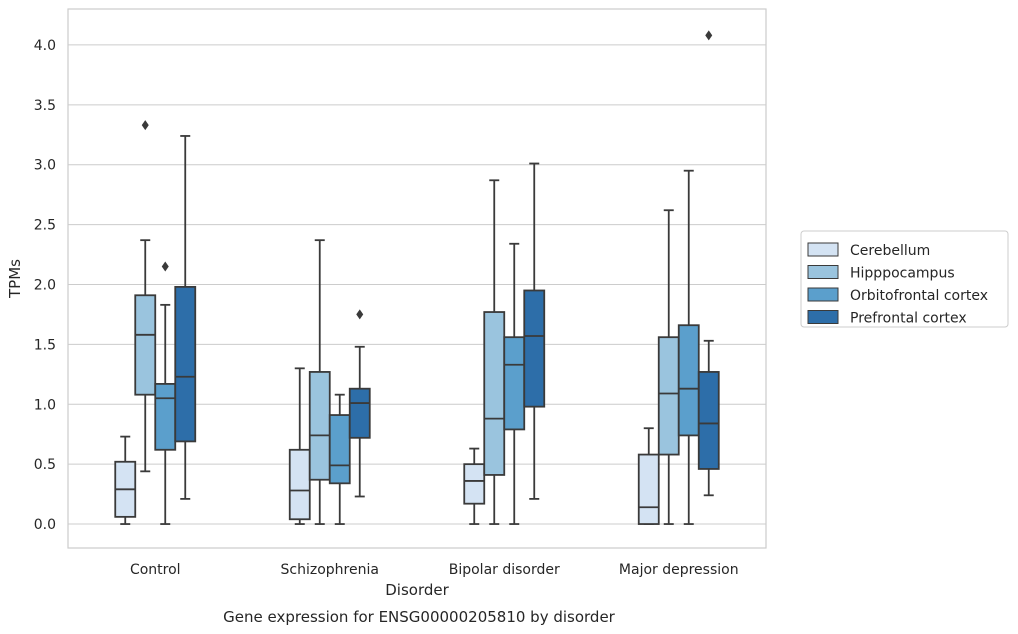 This screenshot has width=1018, height=634. I want to click on legend-label: Cerebellum, so click(890, 251).